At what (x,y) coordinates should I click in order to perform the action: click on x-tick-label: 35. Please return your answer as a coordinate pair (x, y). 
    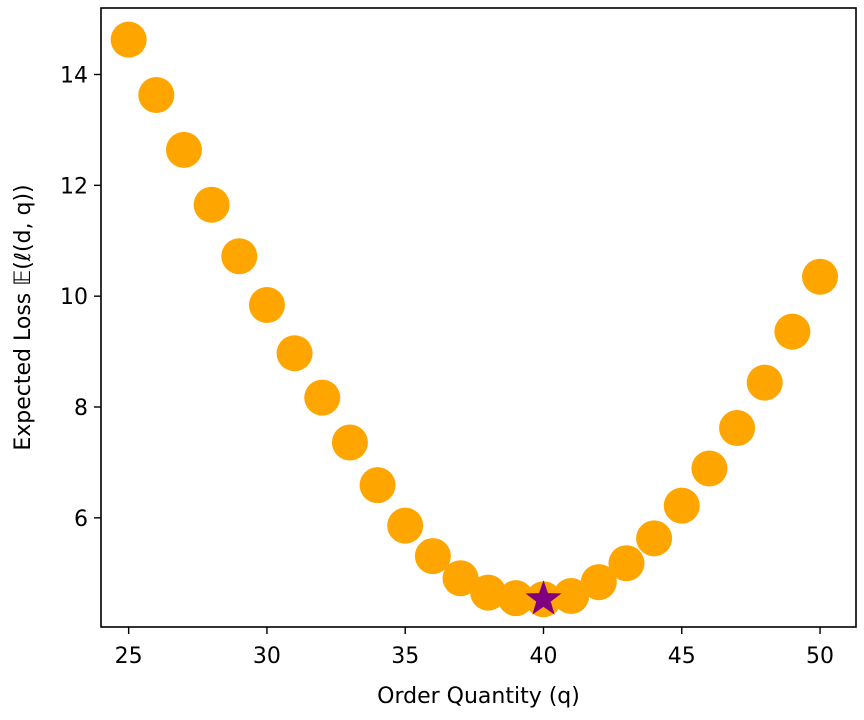
    Looking at the image, I should click on (405, 656).